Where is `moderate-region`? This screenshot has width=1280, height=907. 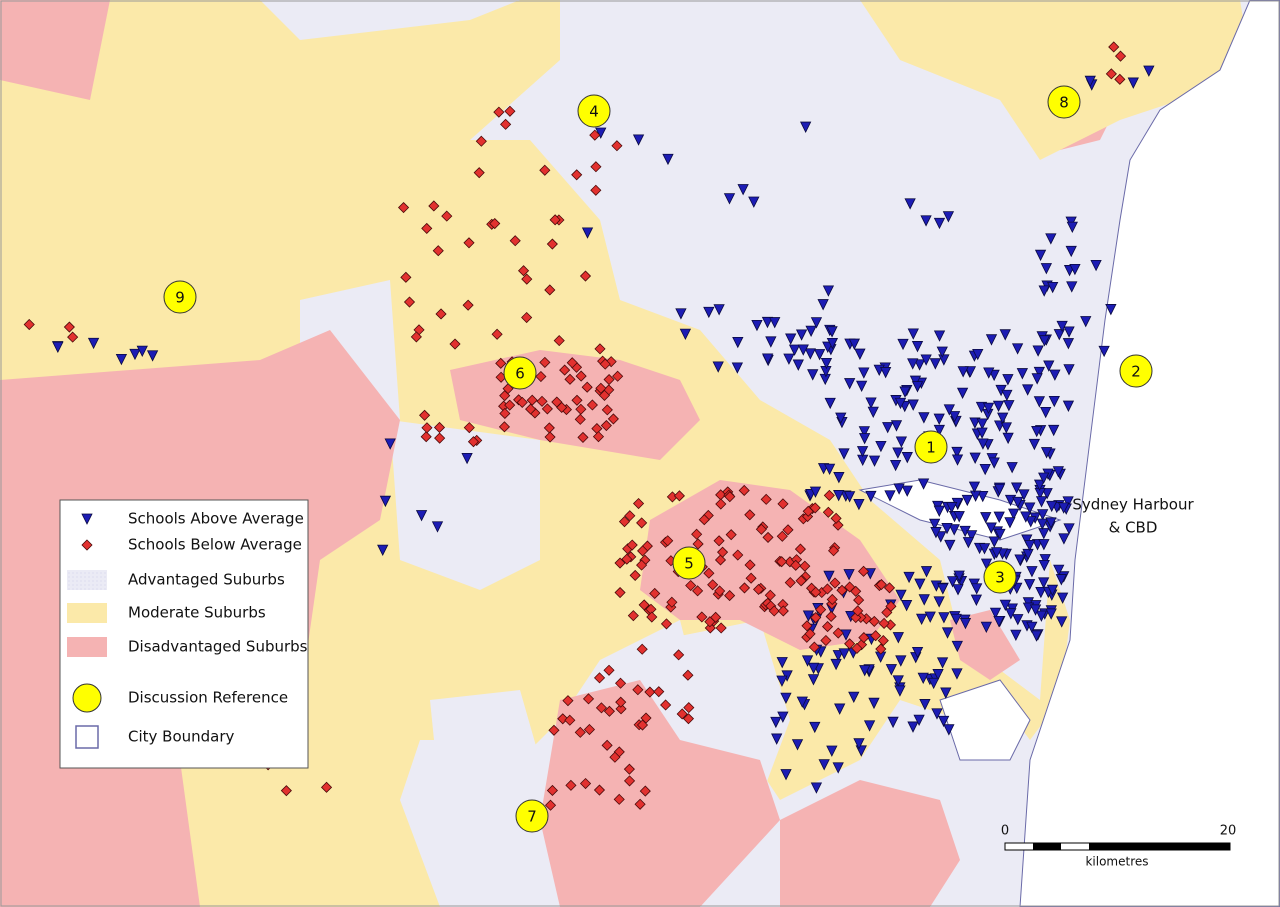
moderate-region is located at coordinates (1055, 80).